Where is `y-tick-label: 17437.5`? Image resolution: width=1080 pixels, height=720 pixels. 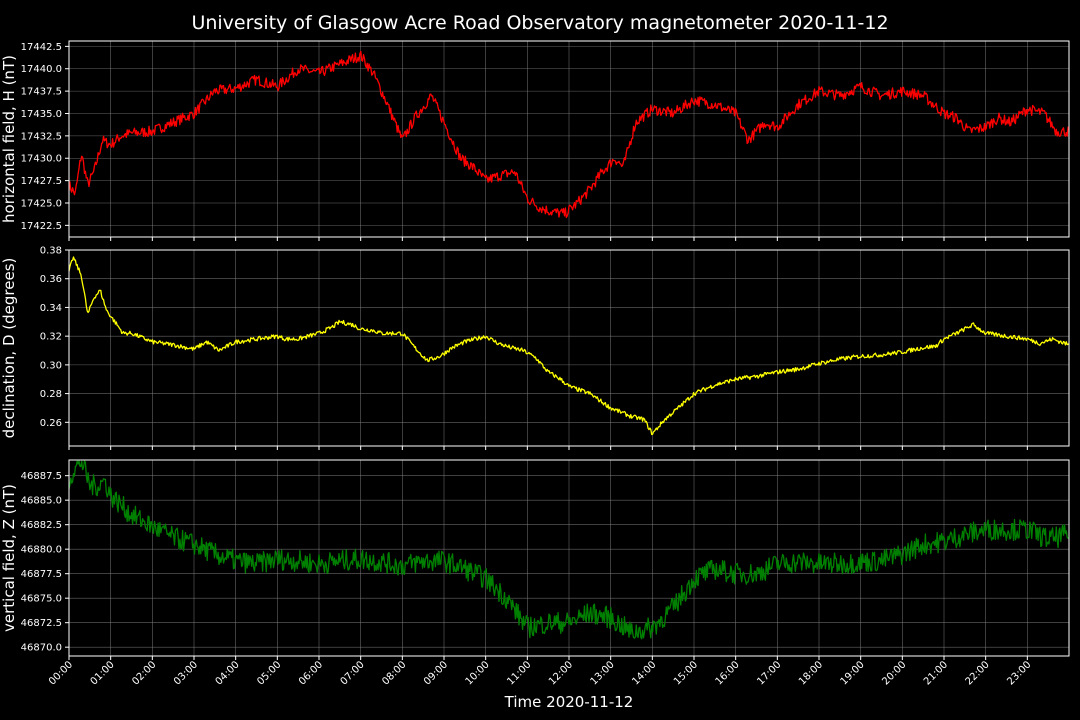
y-tick-label: 17437.5 is located at coordinates (41, 92).